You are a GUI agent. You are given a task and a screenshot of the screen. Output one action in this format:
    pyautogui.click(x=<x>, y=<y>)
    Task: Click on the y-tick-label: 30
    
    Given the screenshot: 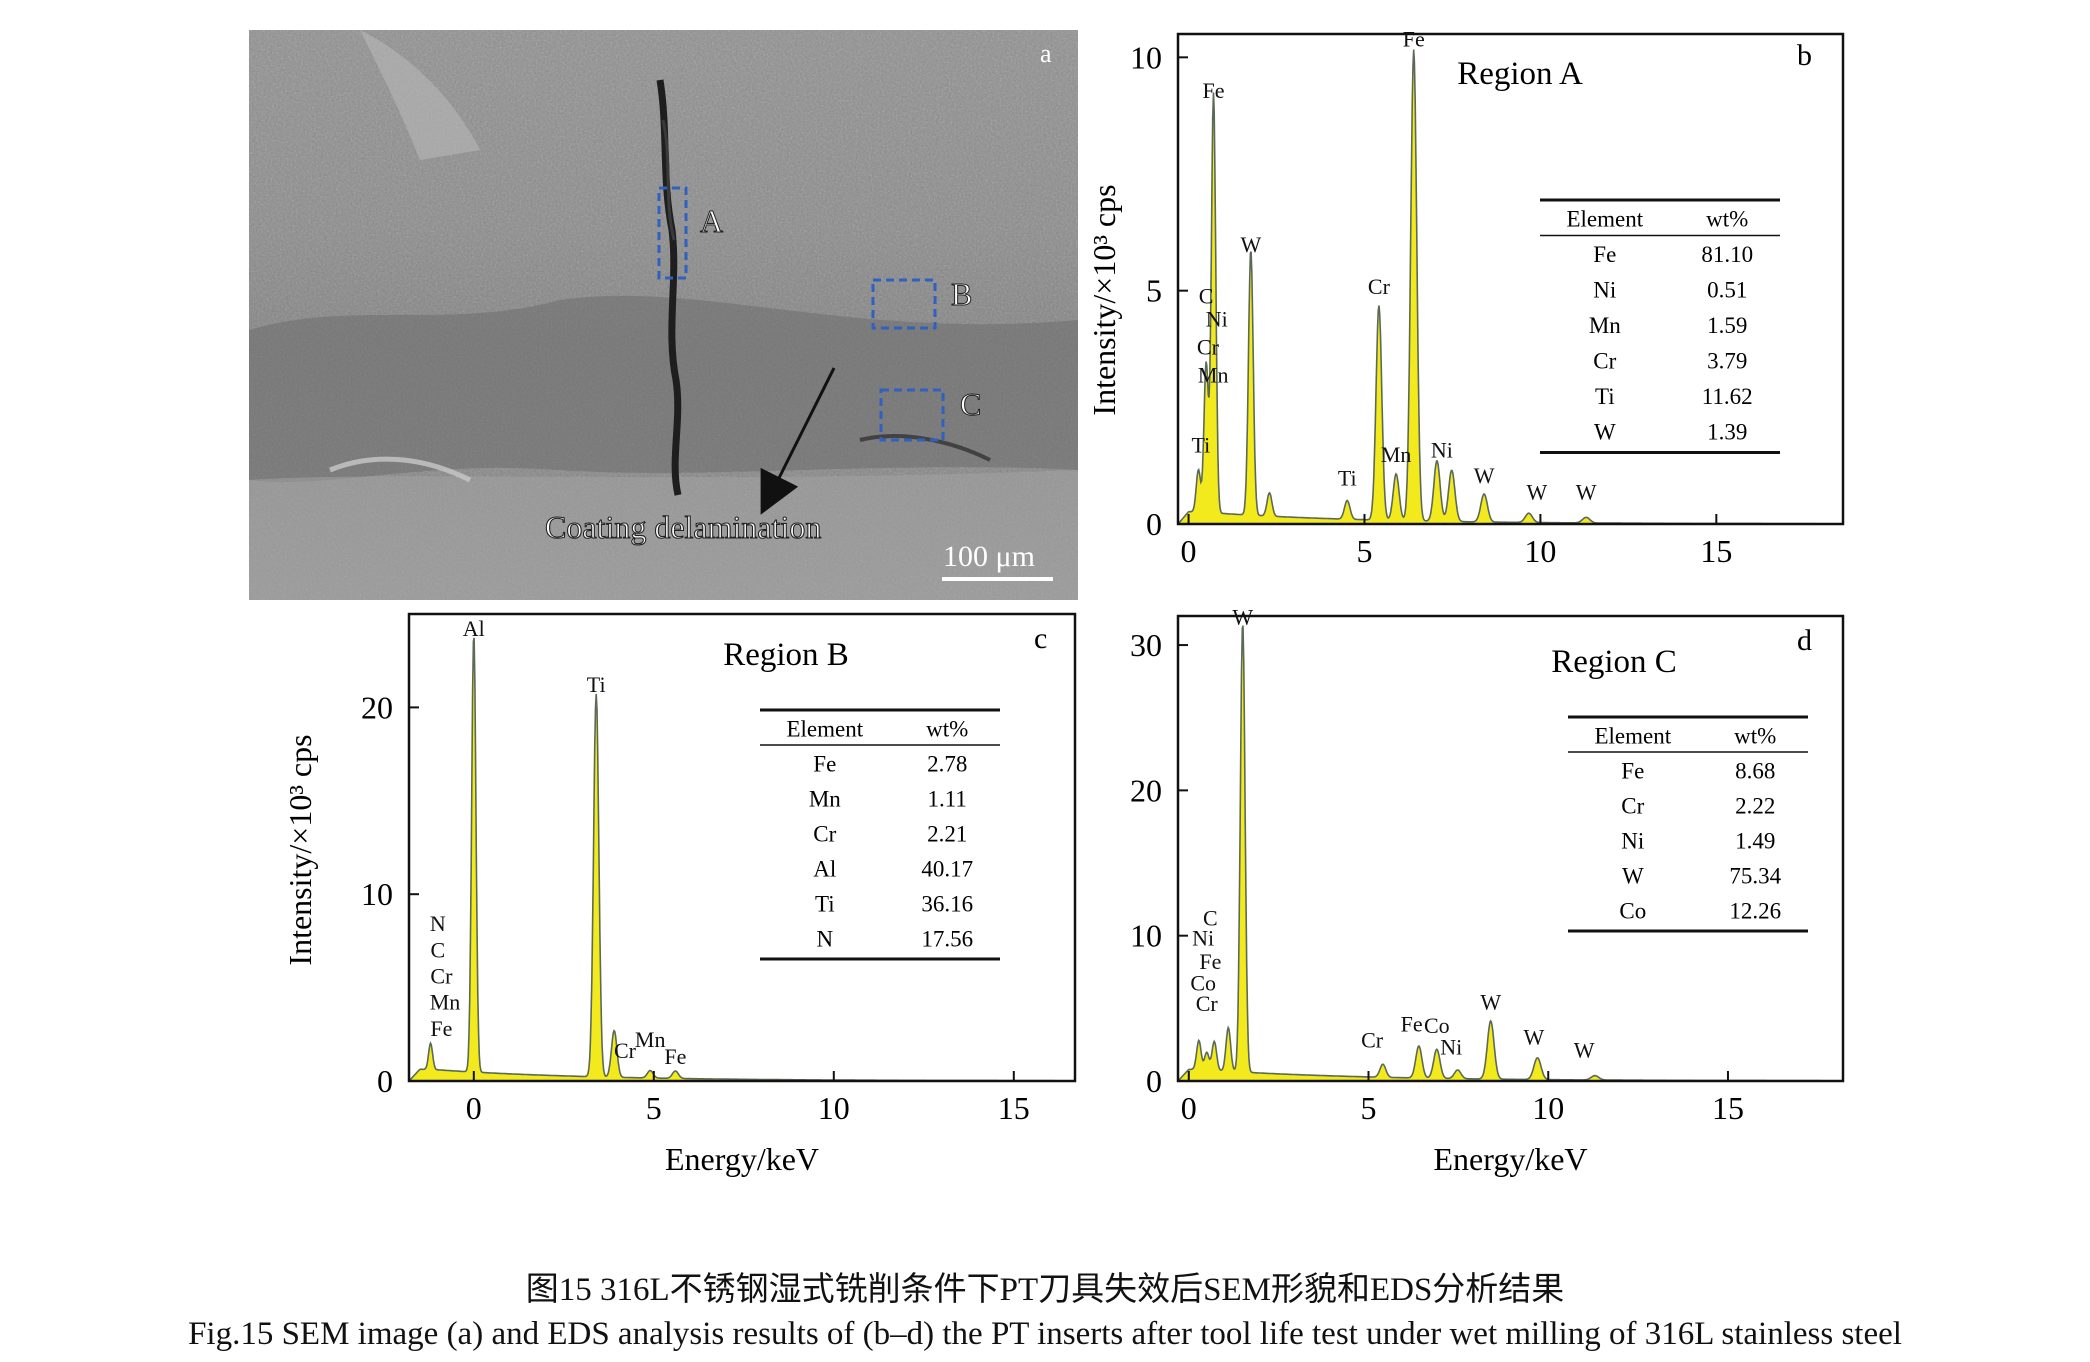 What is the action you would take?
    pyautogui.click(x=1146, y=645)
    